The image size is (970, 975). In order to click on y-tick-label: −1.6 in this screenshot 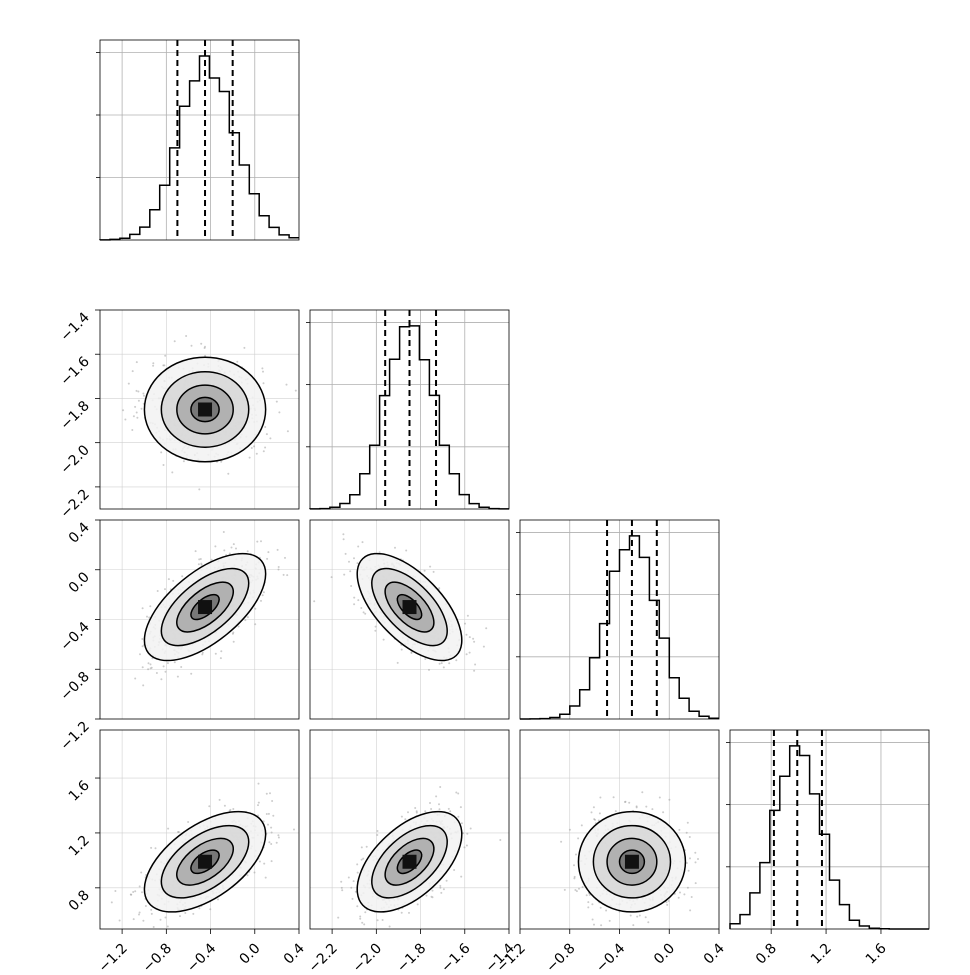, I will do `click(74, 371)`.